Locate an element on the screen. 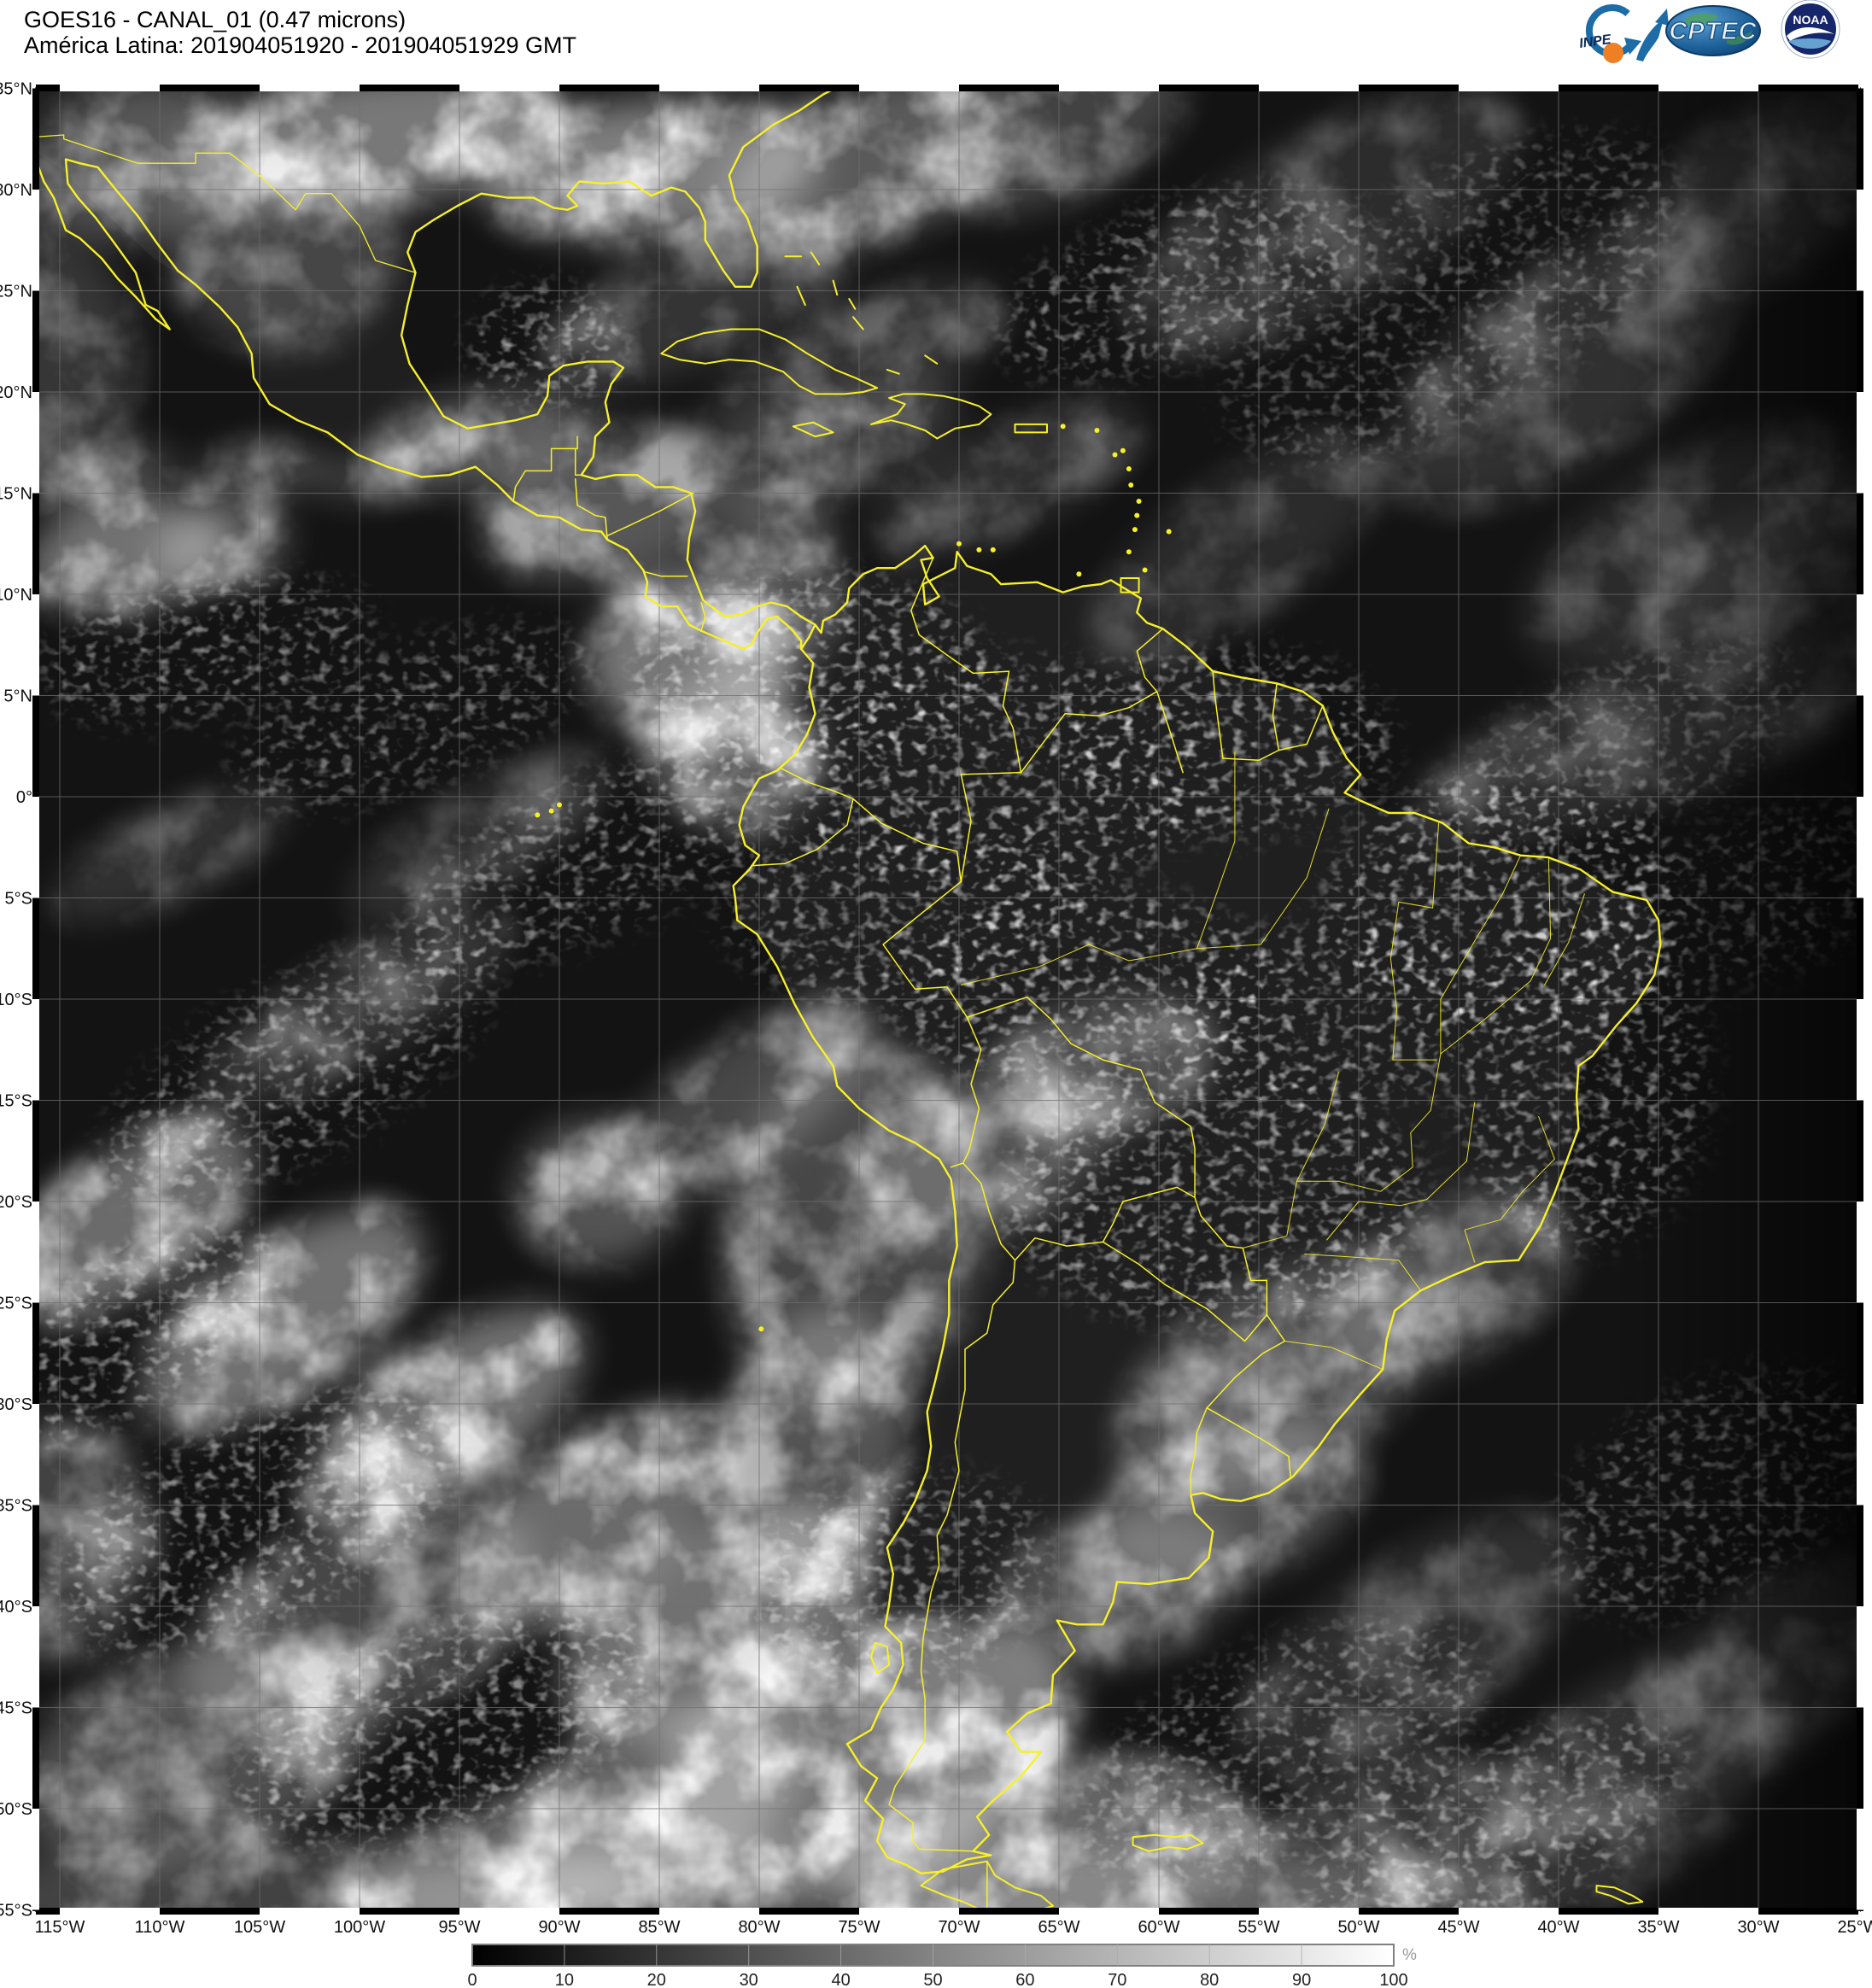  island-jamaica is located at coordinates (813, 429).